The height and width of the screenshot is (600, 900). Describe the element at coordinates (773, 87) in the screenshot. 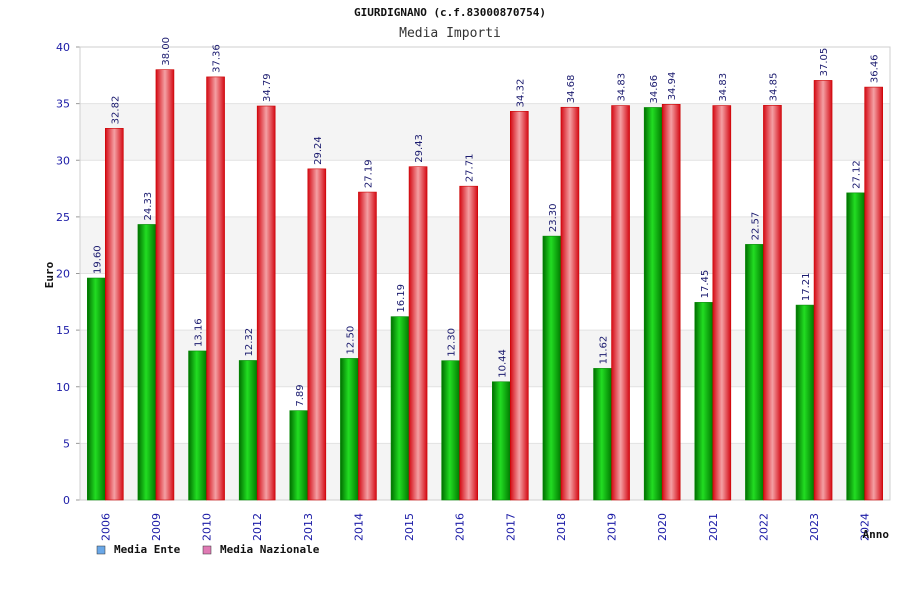

I see `data-label-media-nazionale-2022: 34.85` at that location.